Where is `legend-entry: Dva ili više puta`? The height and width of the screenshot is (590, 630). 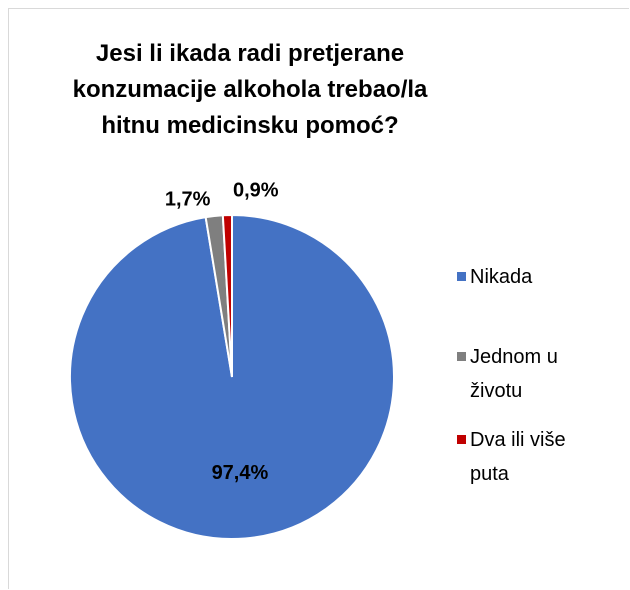 legend-entry: Dva ili više puta is located at coordinates (533, 457).